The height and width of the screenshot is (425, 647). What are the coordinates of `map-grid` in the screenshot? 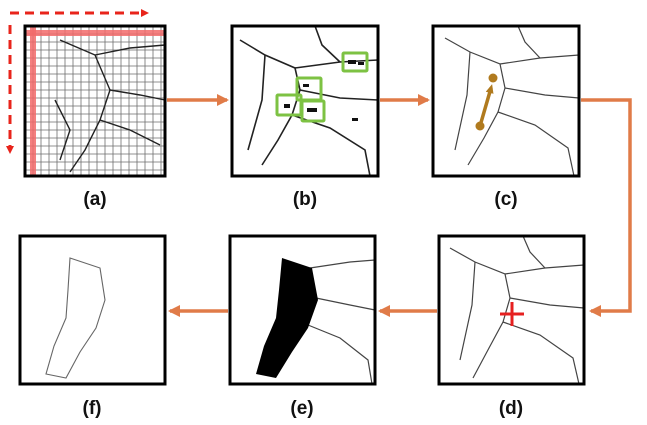 It's located at (95, 101).